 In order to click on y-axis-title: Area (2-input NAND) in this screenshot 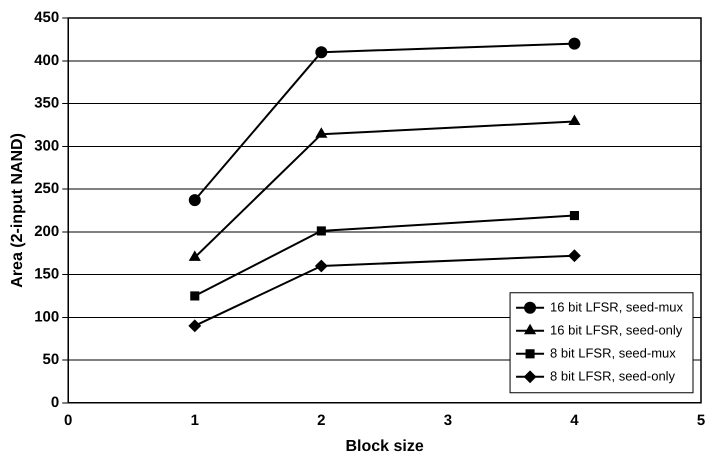, I will do `click(17, 210)`.